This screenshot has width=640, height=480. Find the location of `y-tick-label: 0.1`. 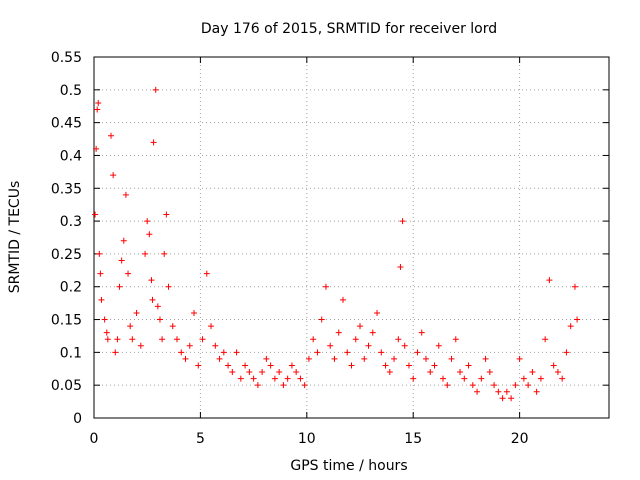

y-tick-label: 0.1 is located at coordinates (71, 353).